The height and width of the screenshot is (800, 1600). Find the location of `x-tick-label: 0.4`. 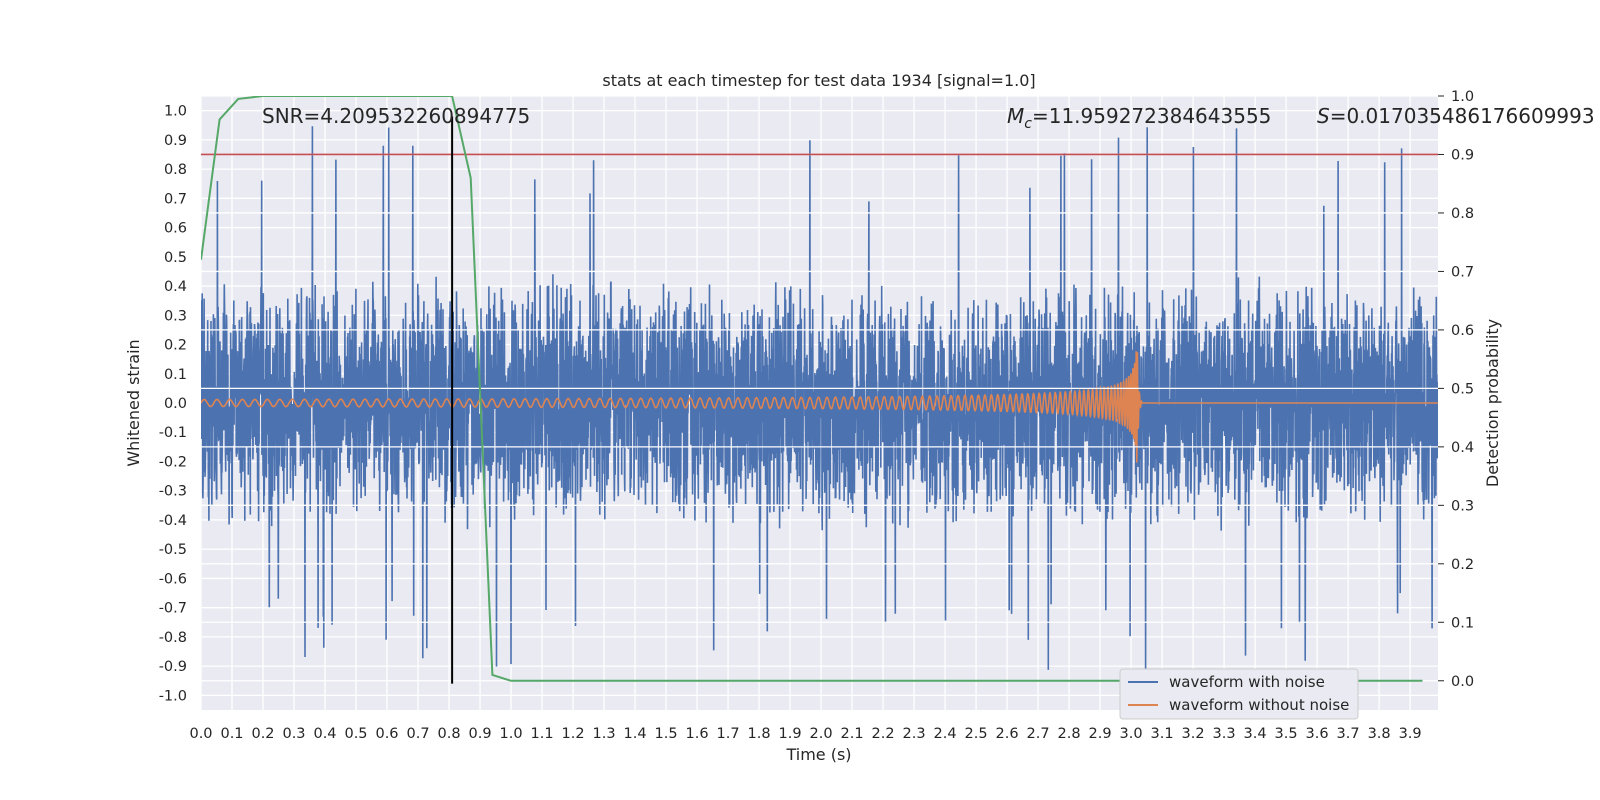

x-tick-label: 0.4 is located at coordinates (324, 734).